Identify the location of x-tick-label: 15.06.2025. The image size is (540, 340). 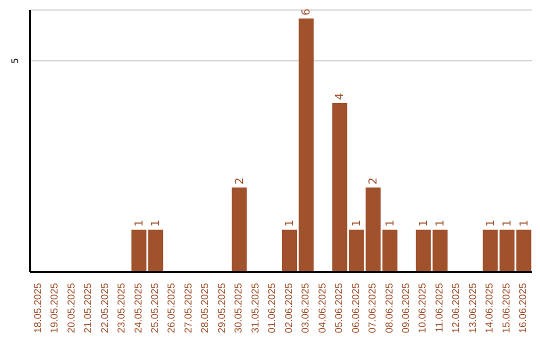
(506, 308).